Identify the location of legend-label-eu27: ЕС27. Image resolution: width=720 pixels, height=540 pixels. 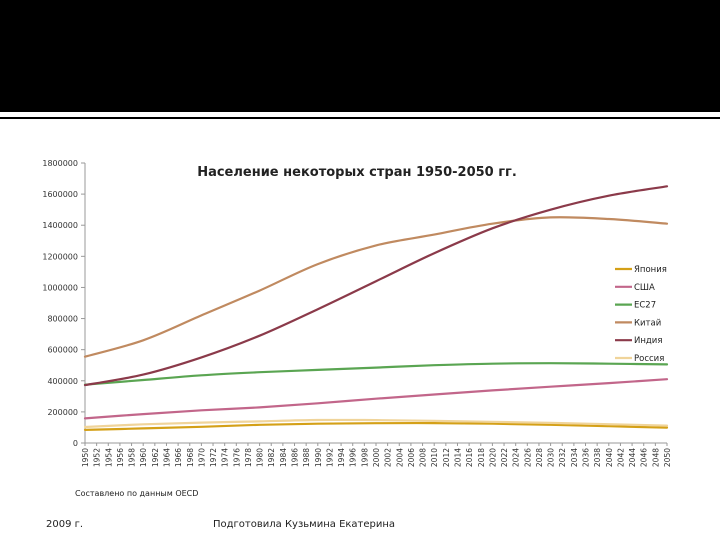
(645, 306).